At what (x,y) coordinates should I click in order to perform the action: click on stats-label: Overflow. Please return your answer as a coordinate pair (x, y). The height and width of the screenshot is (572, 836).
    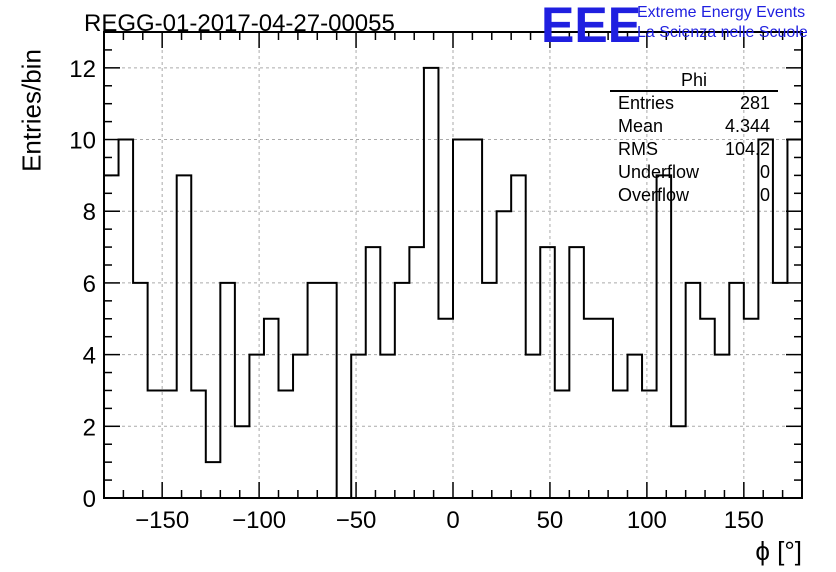
    Looking at the image, I should click on (654, 195).